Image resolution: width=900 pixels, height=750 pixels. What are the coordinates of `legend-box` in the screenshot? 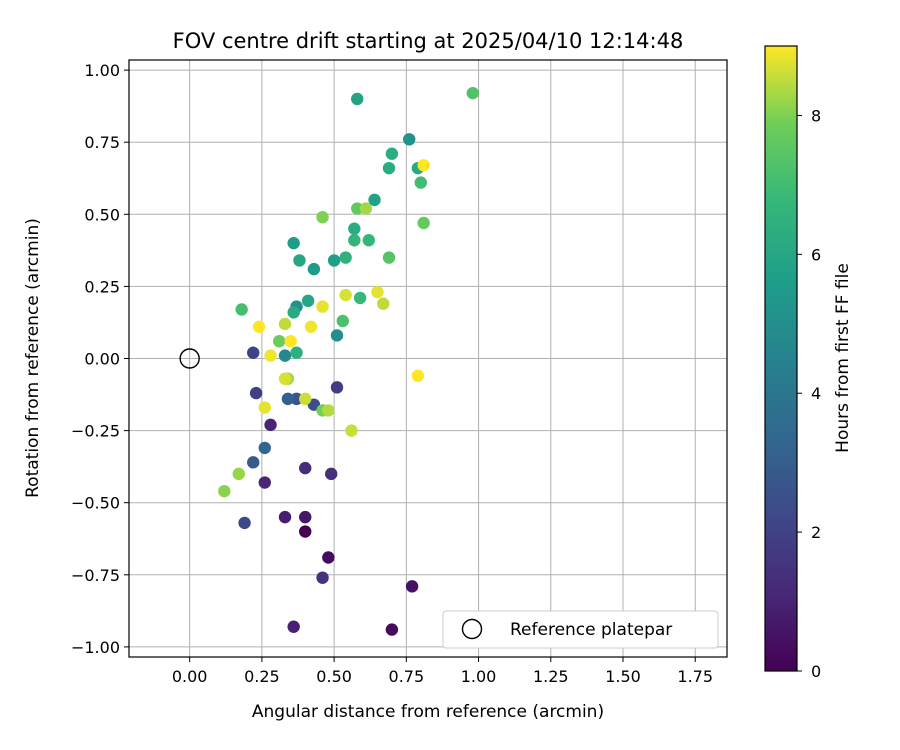 It's located at (580, 629).